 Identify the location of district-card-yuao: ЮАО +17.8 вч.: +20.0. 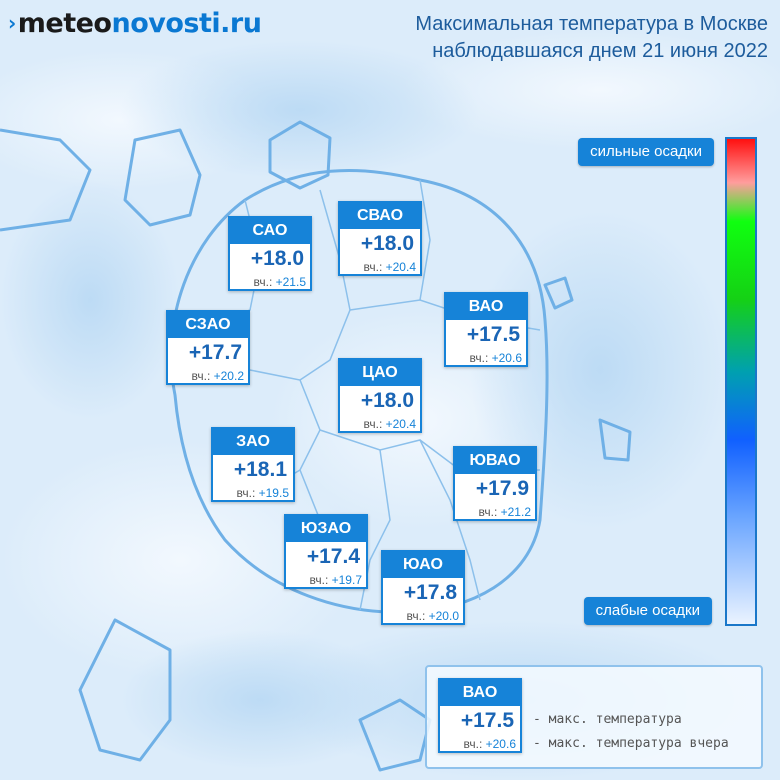
(423, 587).